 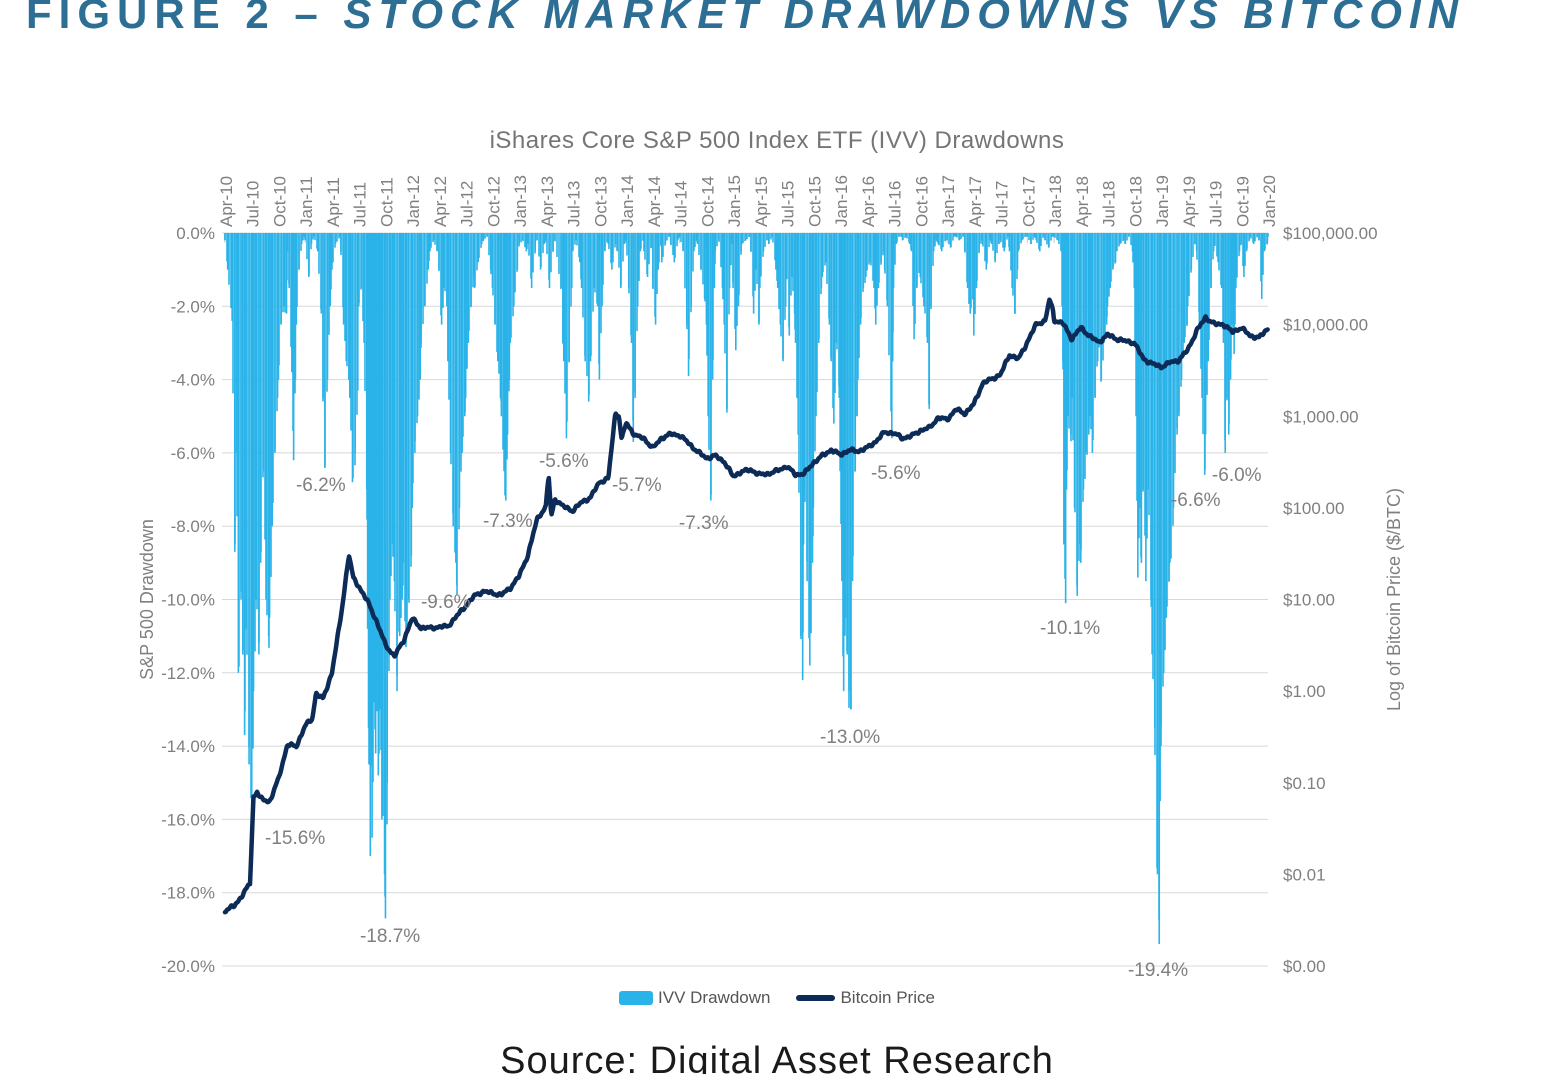 I want to click on x-axis-label: Oct-10, so click(x=279, y=201).